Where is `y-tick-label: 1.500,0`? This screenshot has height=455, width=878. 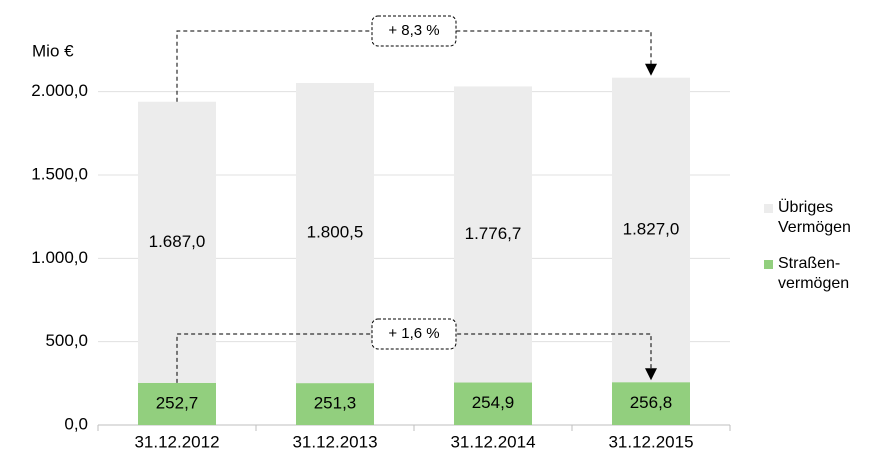
y-tick-label: 1.500,0 is located at coordinates (59, 173).